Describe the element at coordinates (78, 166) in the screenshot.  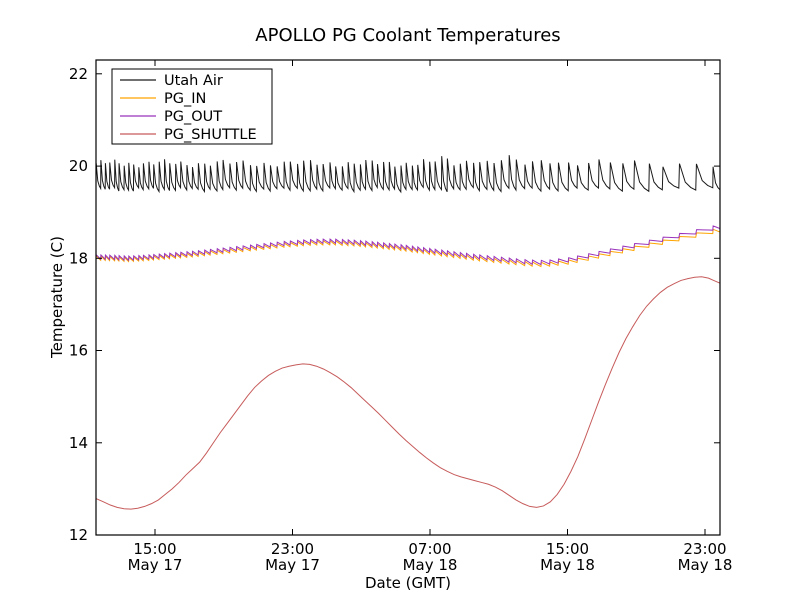
I see `y-tick-label: 20` at that location.